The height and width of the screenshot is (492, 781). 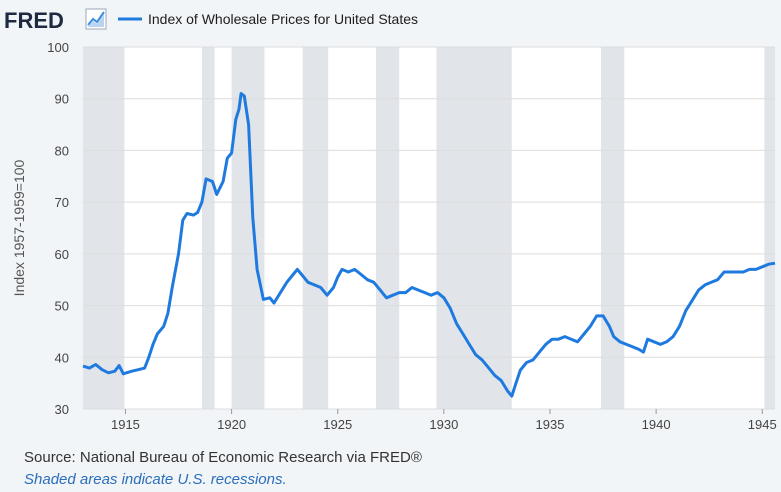 What do you see at coordinates (58, 47) in the screenshot?
I see `y-tick-label: 100` at bounding box center [58, 47].